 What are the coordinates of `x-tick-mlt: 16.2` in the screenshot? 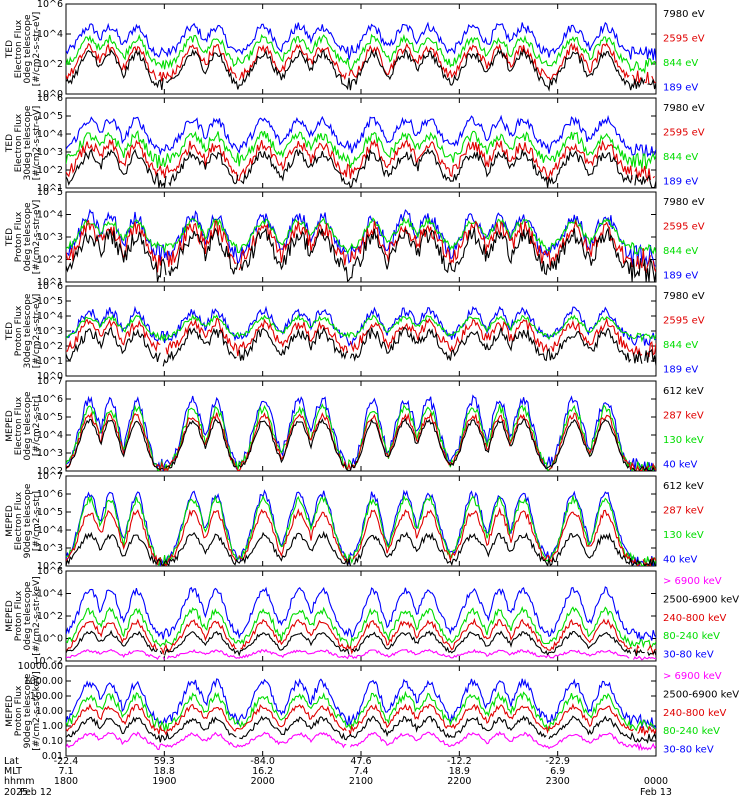 It's located at (262, 771).